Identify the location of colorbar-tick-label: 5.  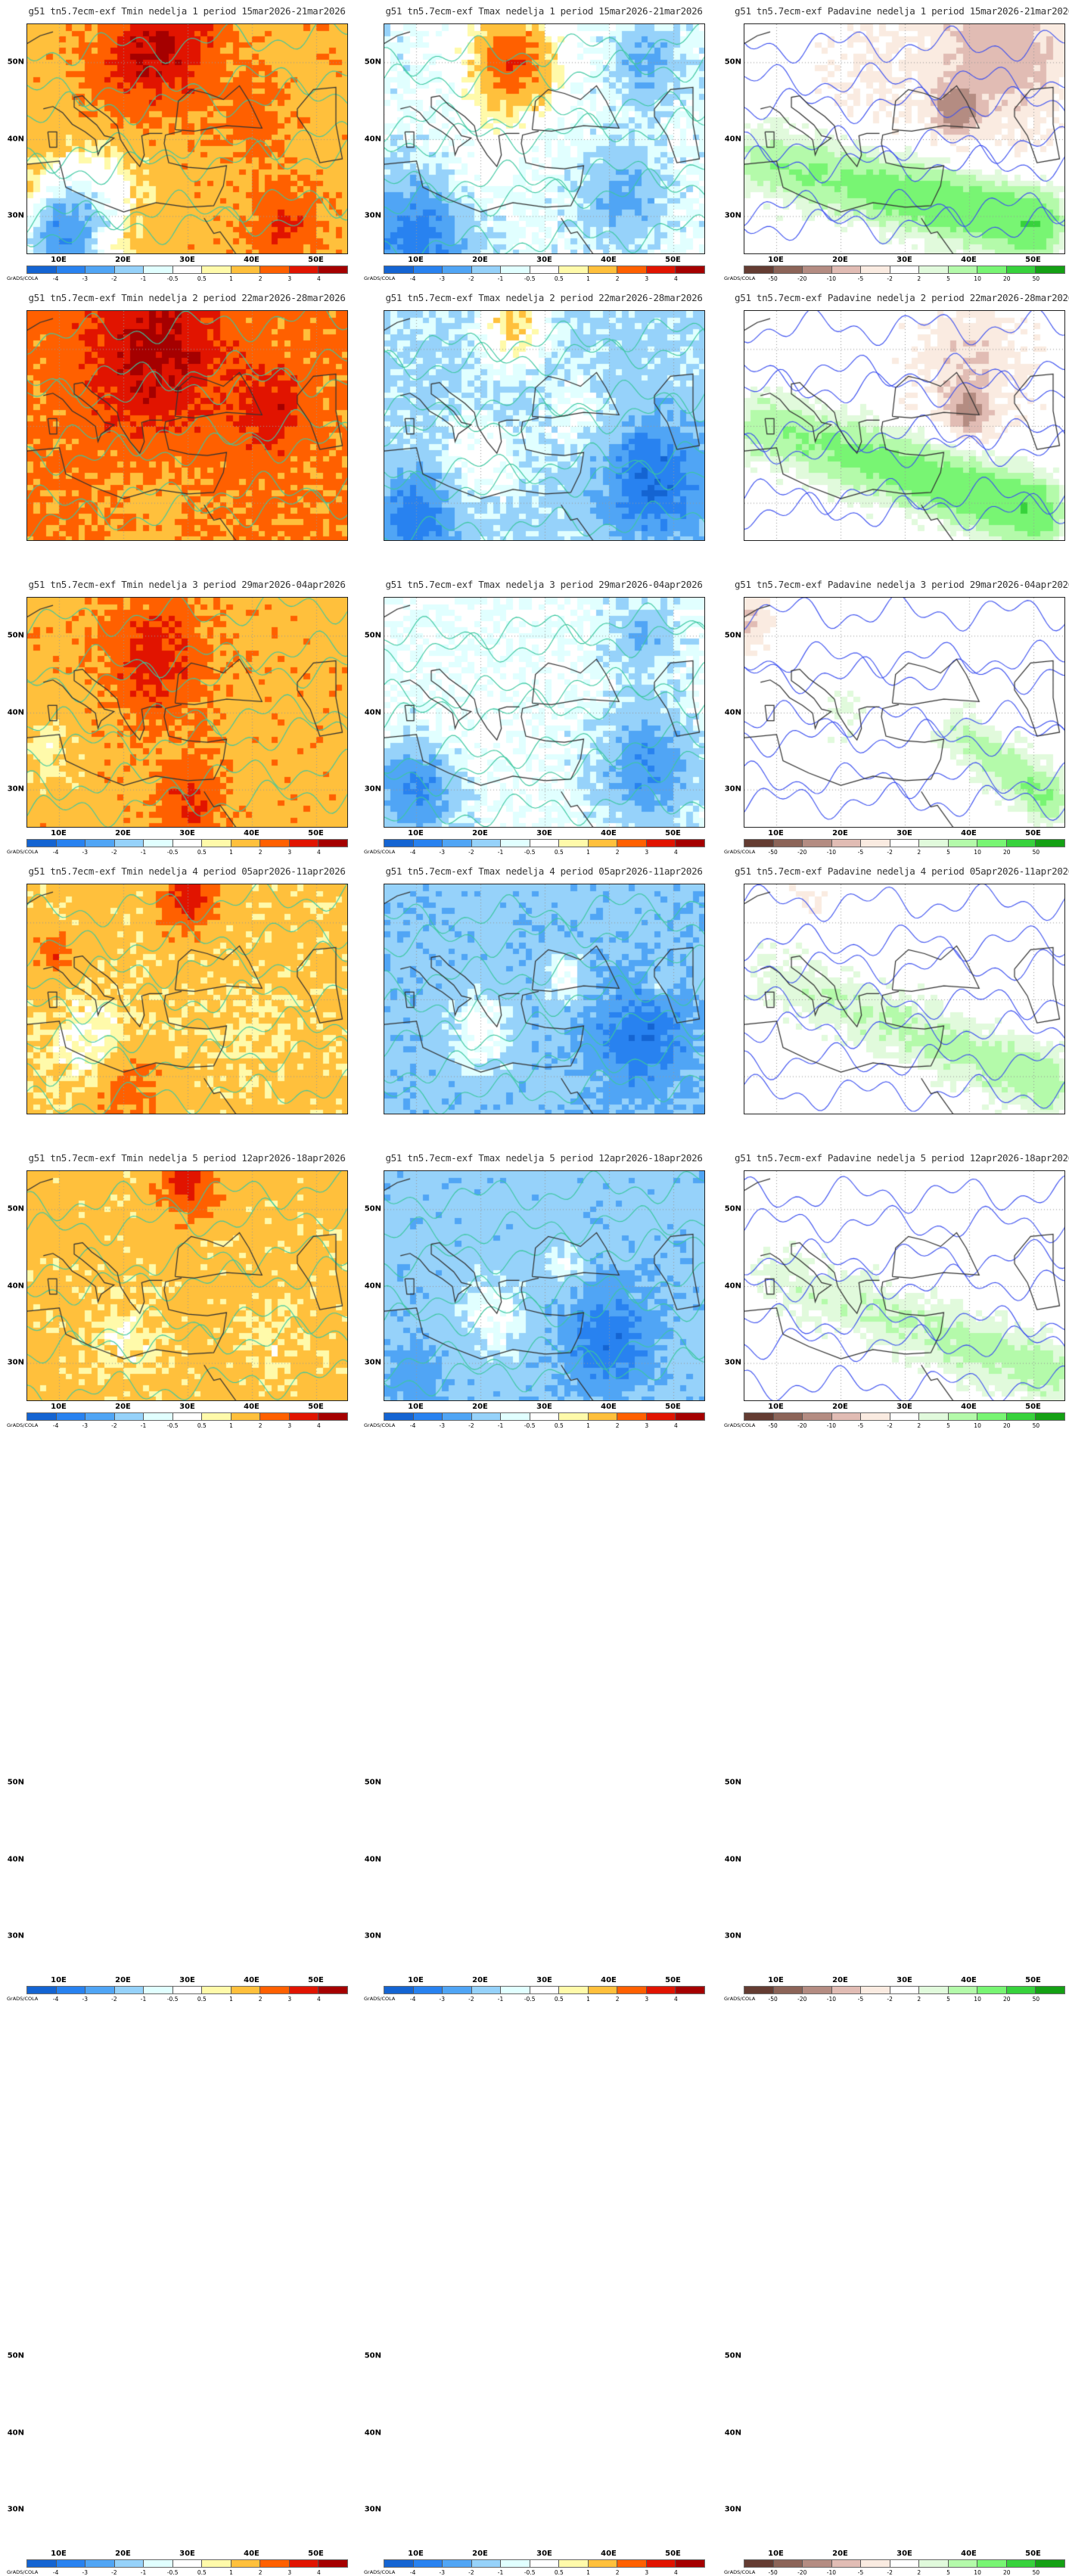
(948, 1425).